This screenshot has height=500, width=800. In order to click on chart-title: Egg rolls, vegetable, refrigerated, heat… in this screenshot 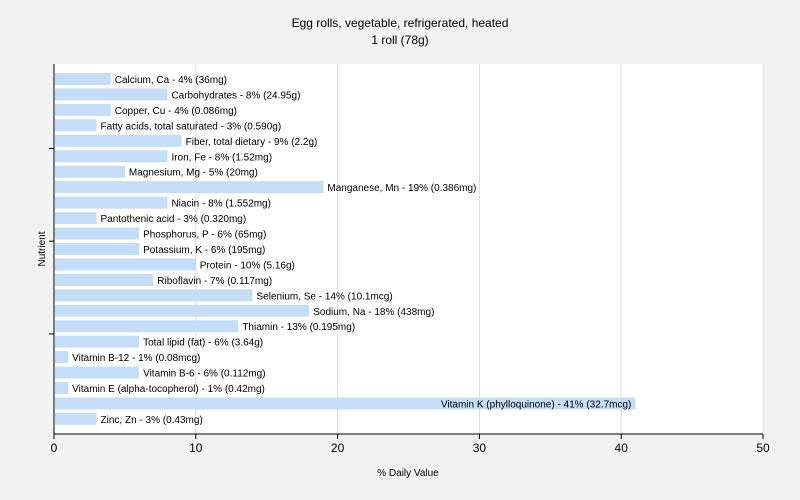, I will do `click(400, 23)`.